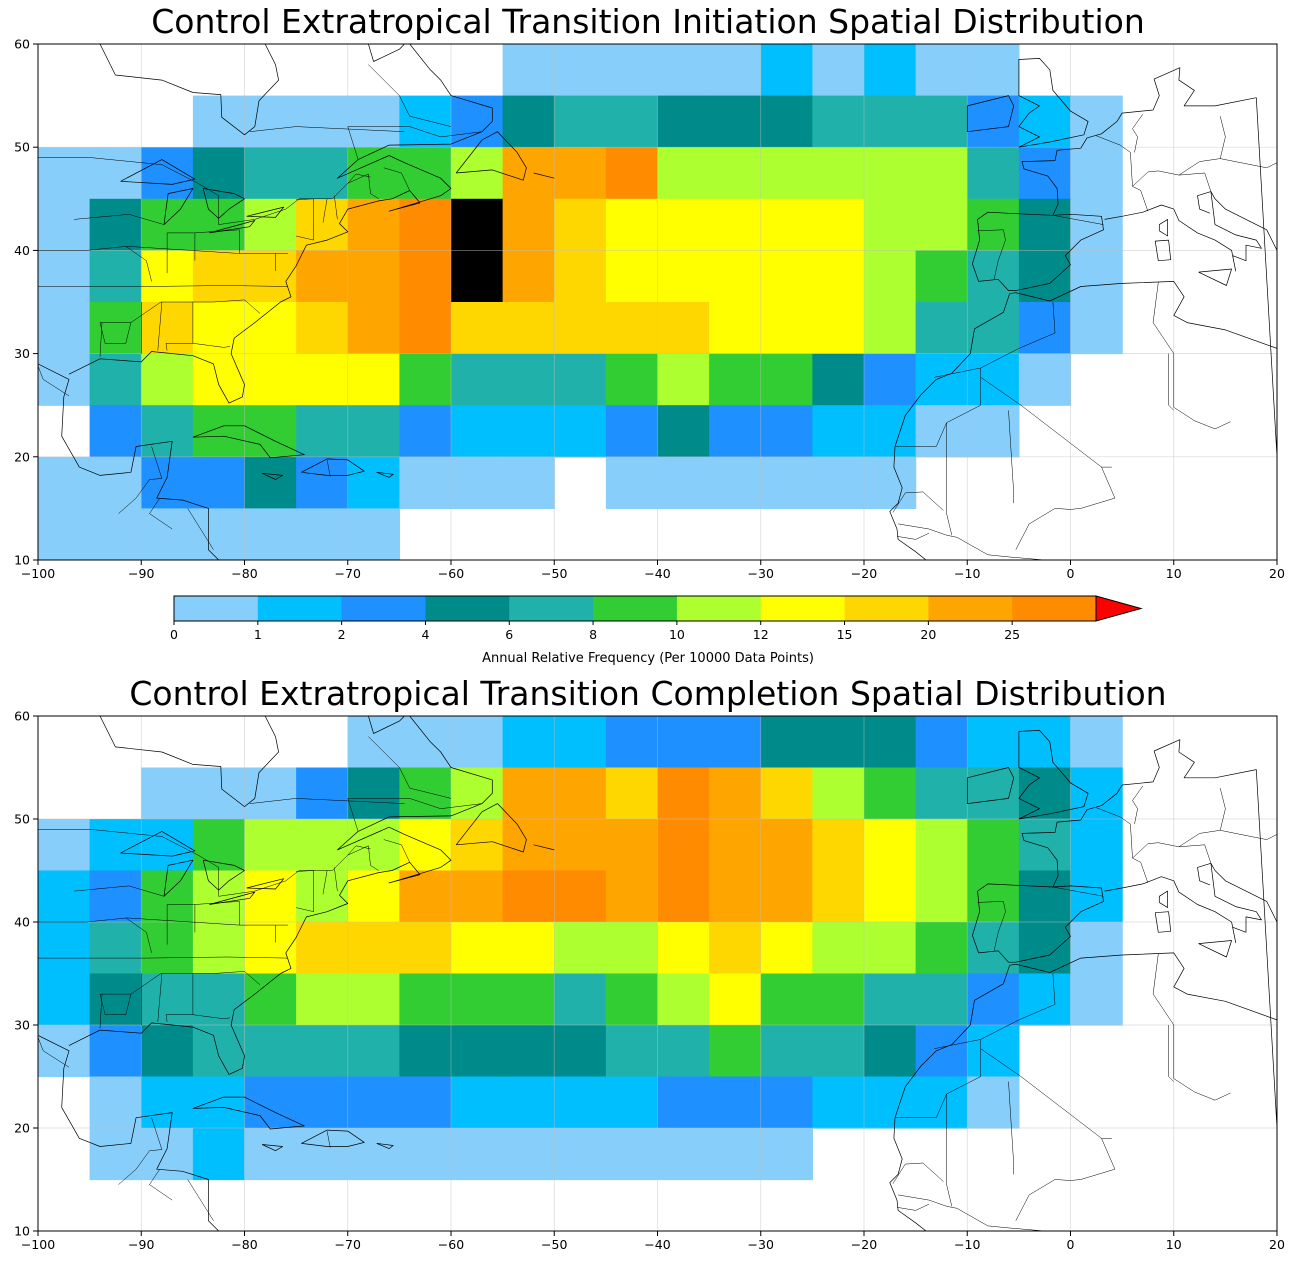  What do you see at coordinates (22, 1025) in the screenshot?
I see `y-tick-label: 30` at bounding box center [22, 1025].